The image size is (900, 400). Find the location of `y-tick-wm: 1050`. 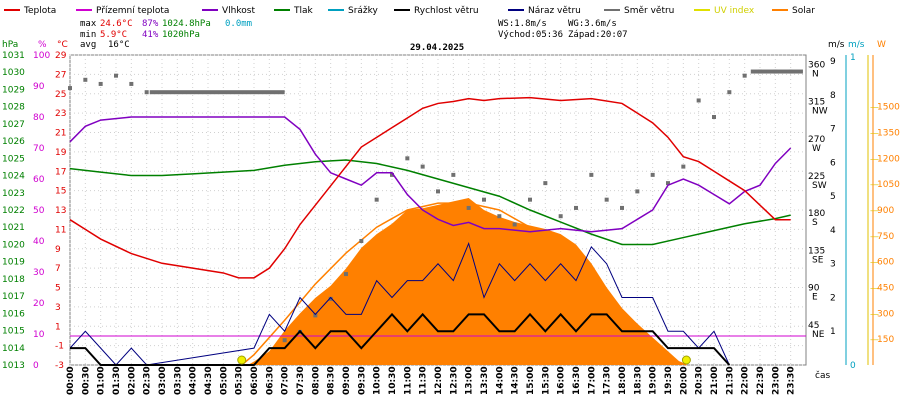

y-tick-wm: 1050 is located at coordinates (888, 185).